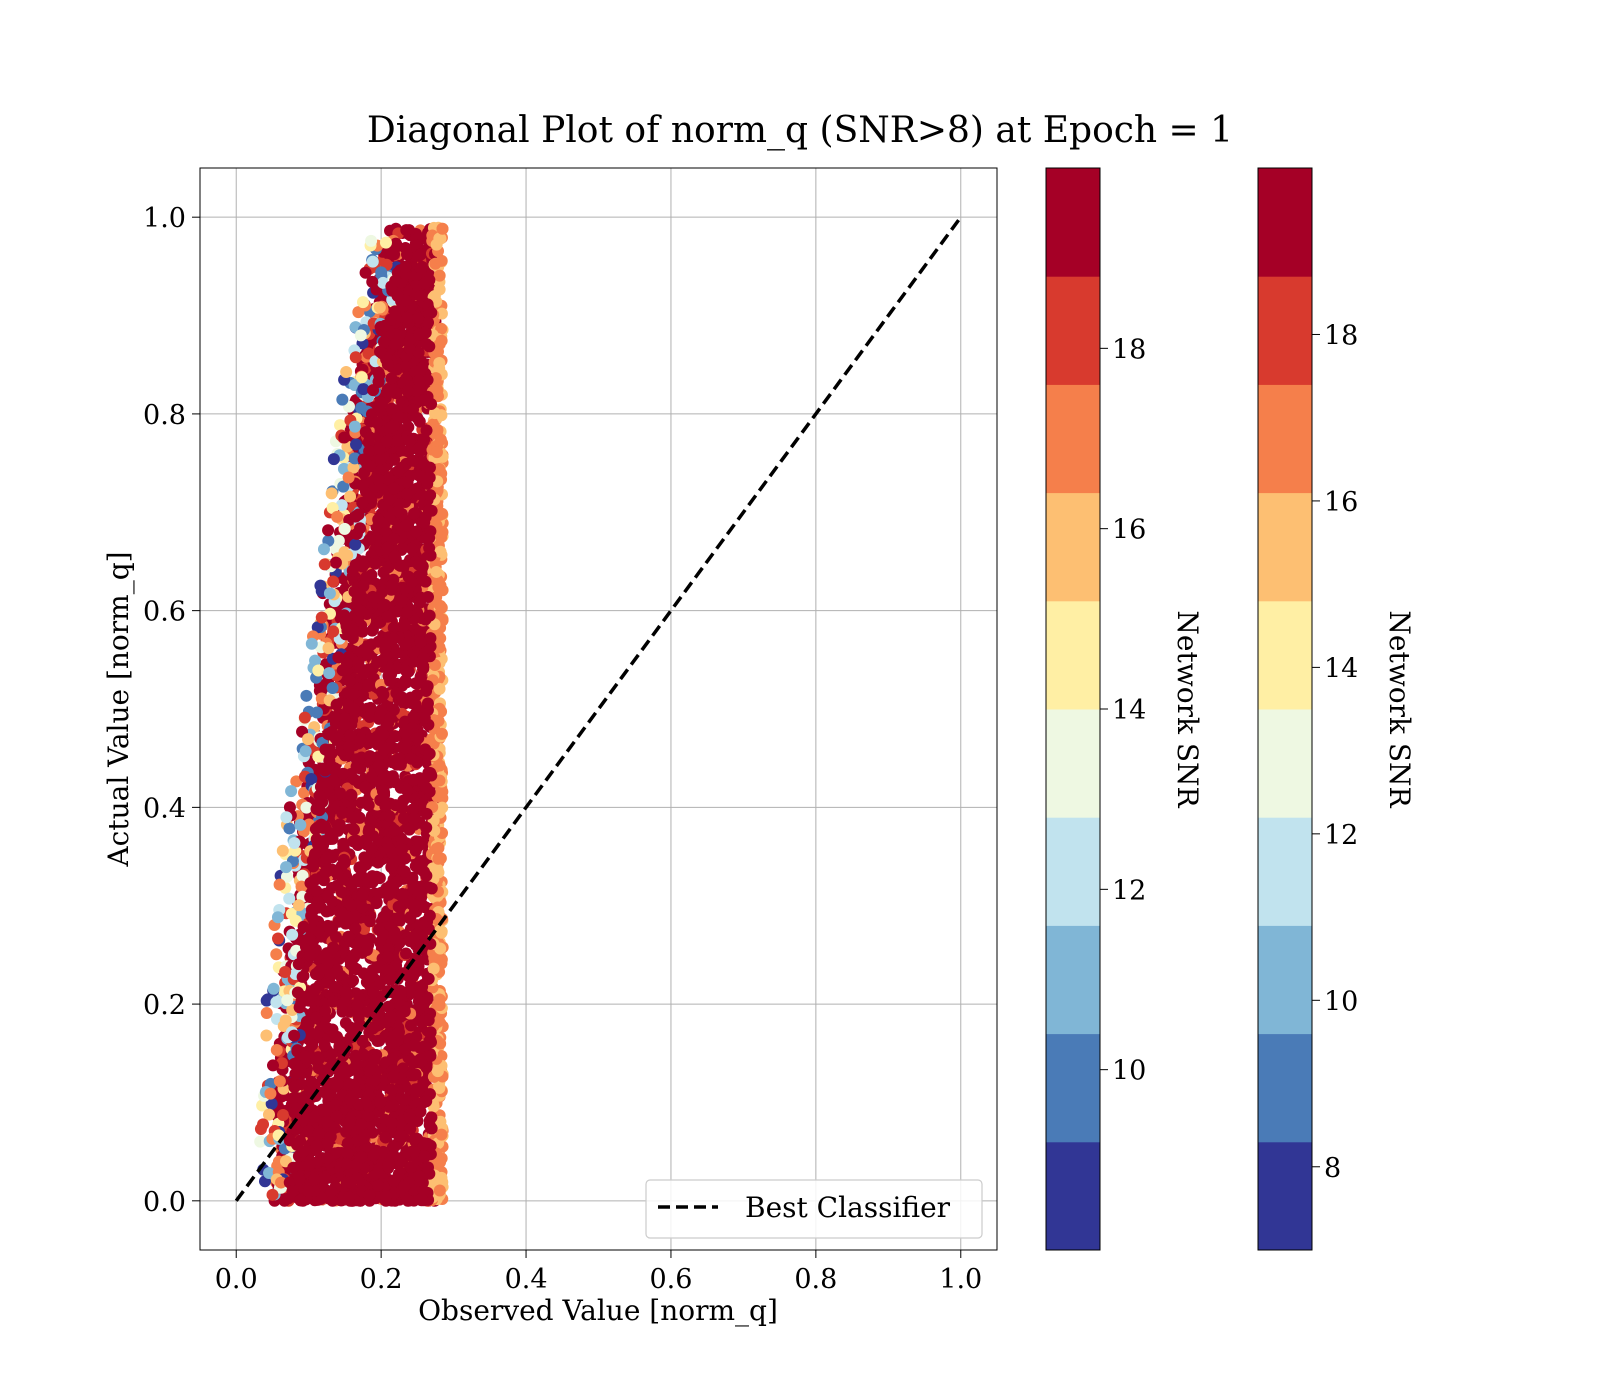  What do you see at coordinates (164, 1005) in the screenshot?
I see `y-tick-label: 0.2` at bounding box center [164, 1005].